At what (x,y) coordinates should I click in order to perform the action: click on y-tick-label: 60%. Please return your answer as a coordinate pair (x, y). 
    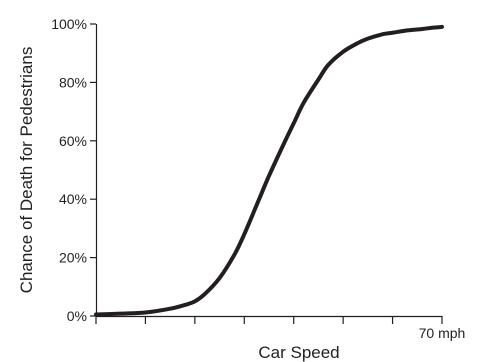
    Looking at the image, I should click on (73, 141).